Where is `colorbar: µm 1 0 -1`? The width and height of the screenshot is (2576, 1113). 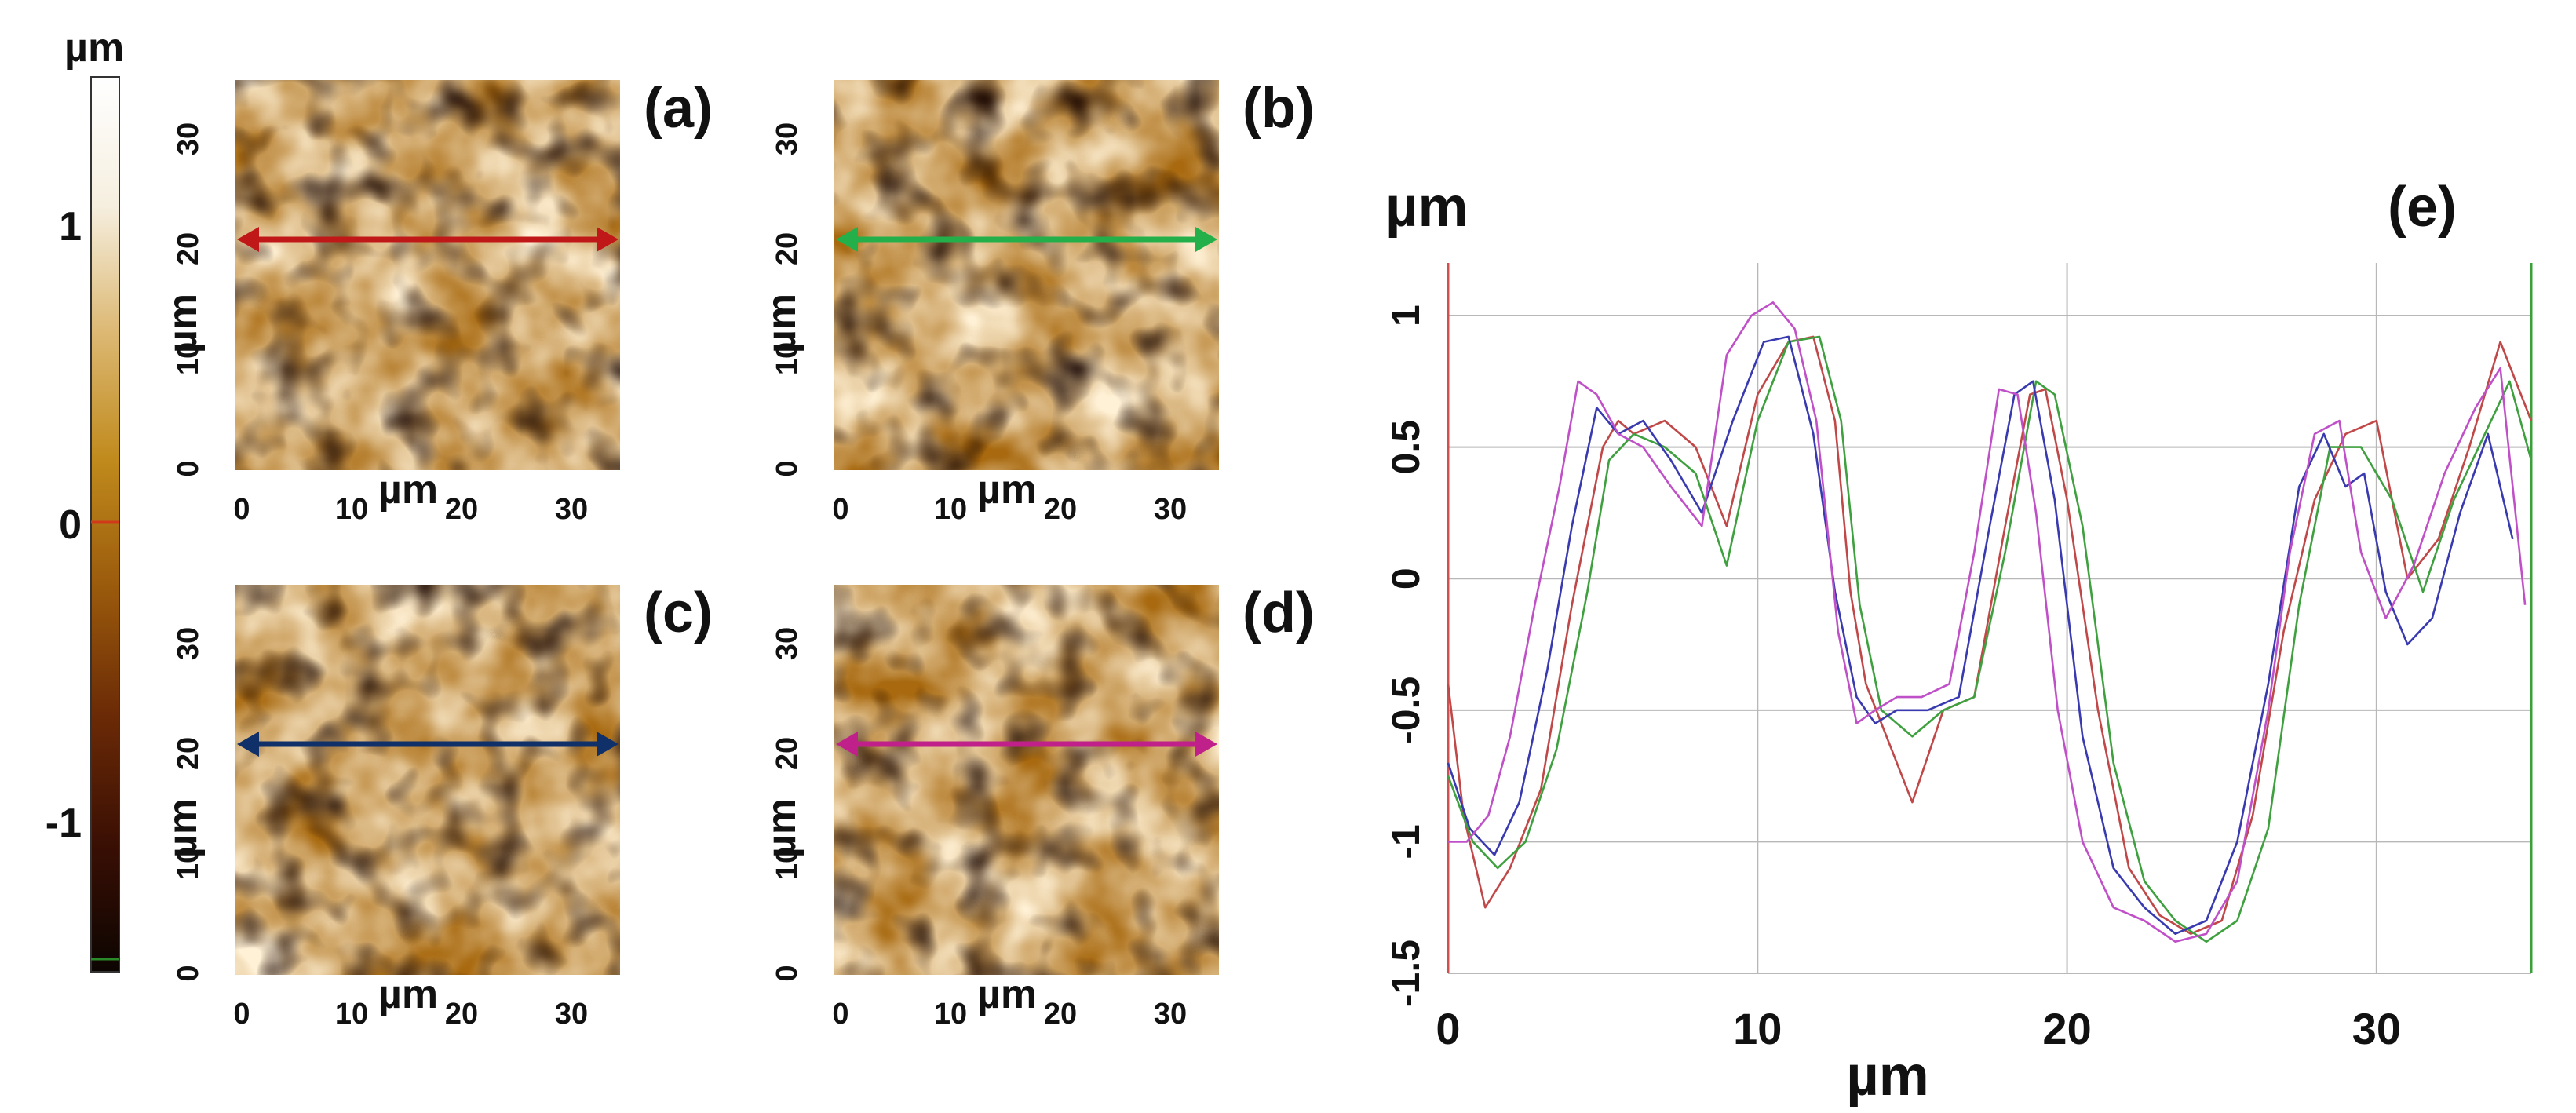 colorbar: µm 1 0 -1 is located at coordinates (85, 499).